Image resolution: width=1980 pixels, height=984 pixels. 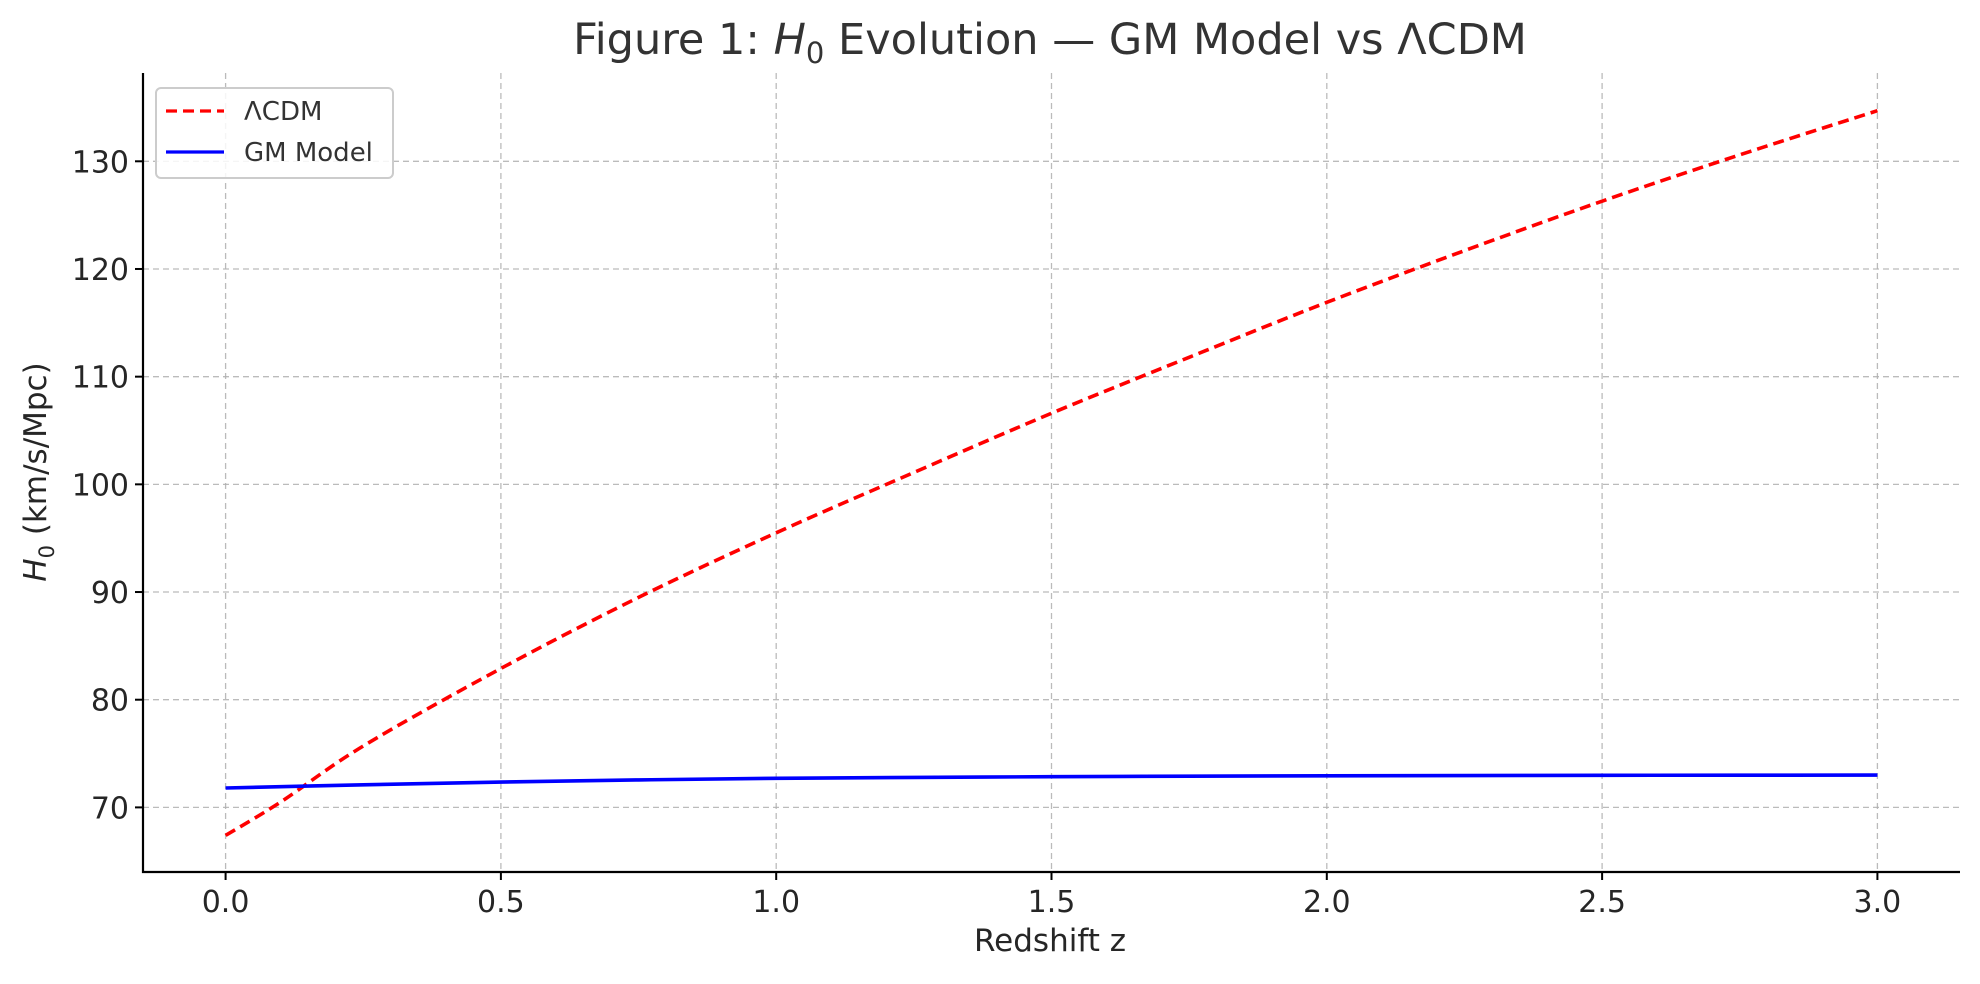 I want to click on y-tick-label: 80, so click(x=110, y=701).